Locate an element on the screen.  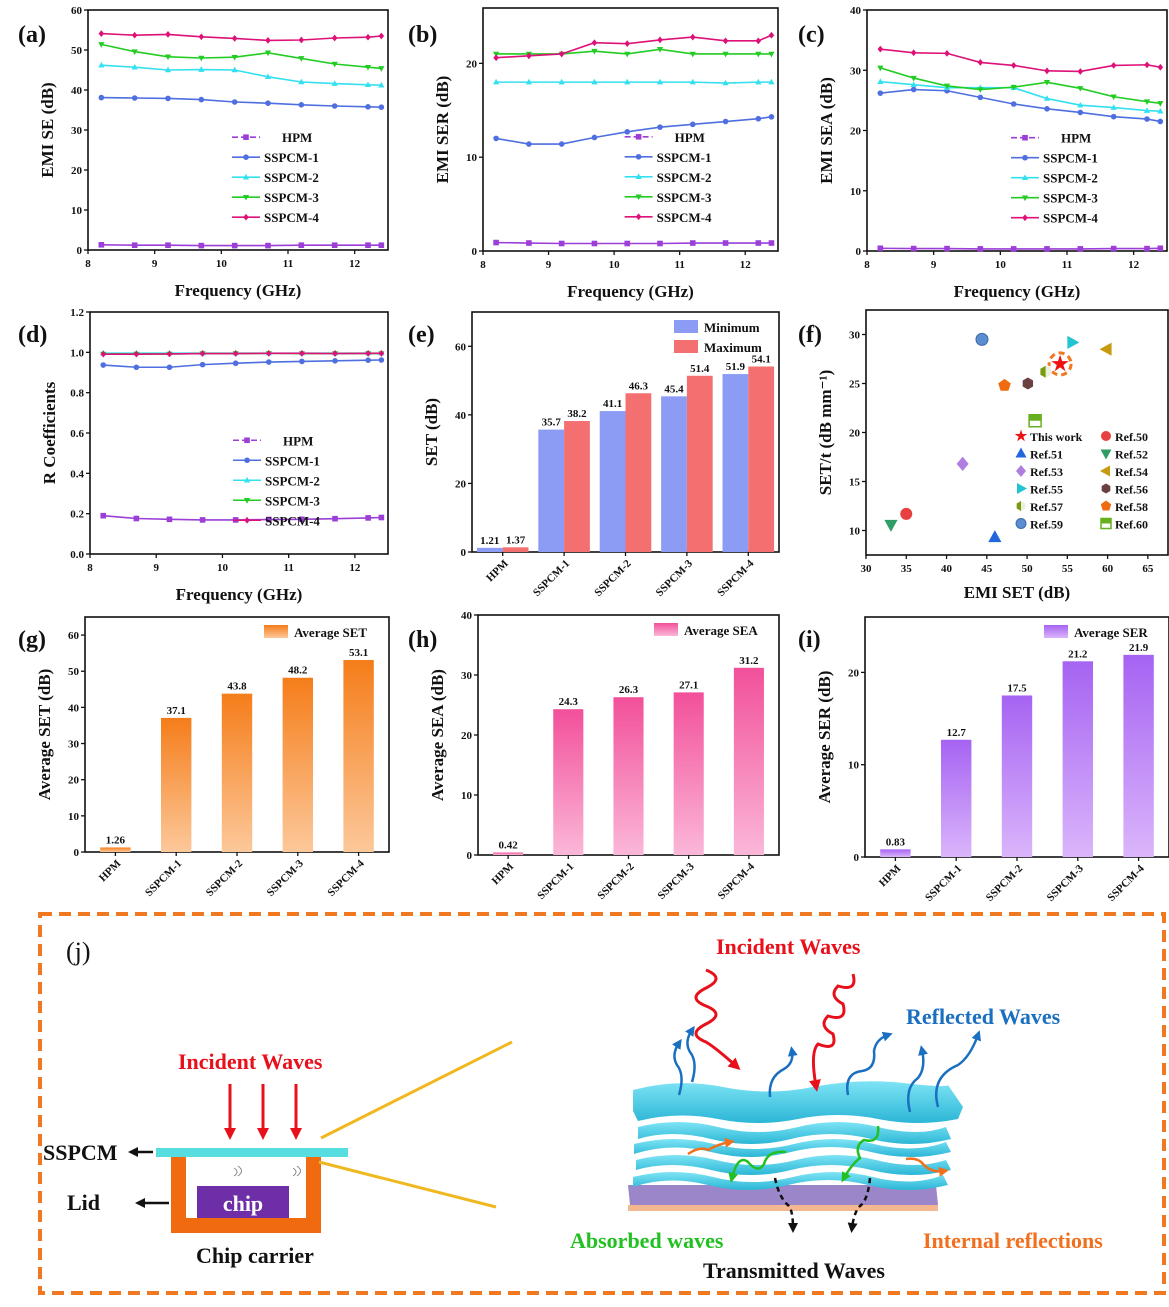
plot-frame is located at coordinates (630, 129).